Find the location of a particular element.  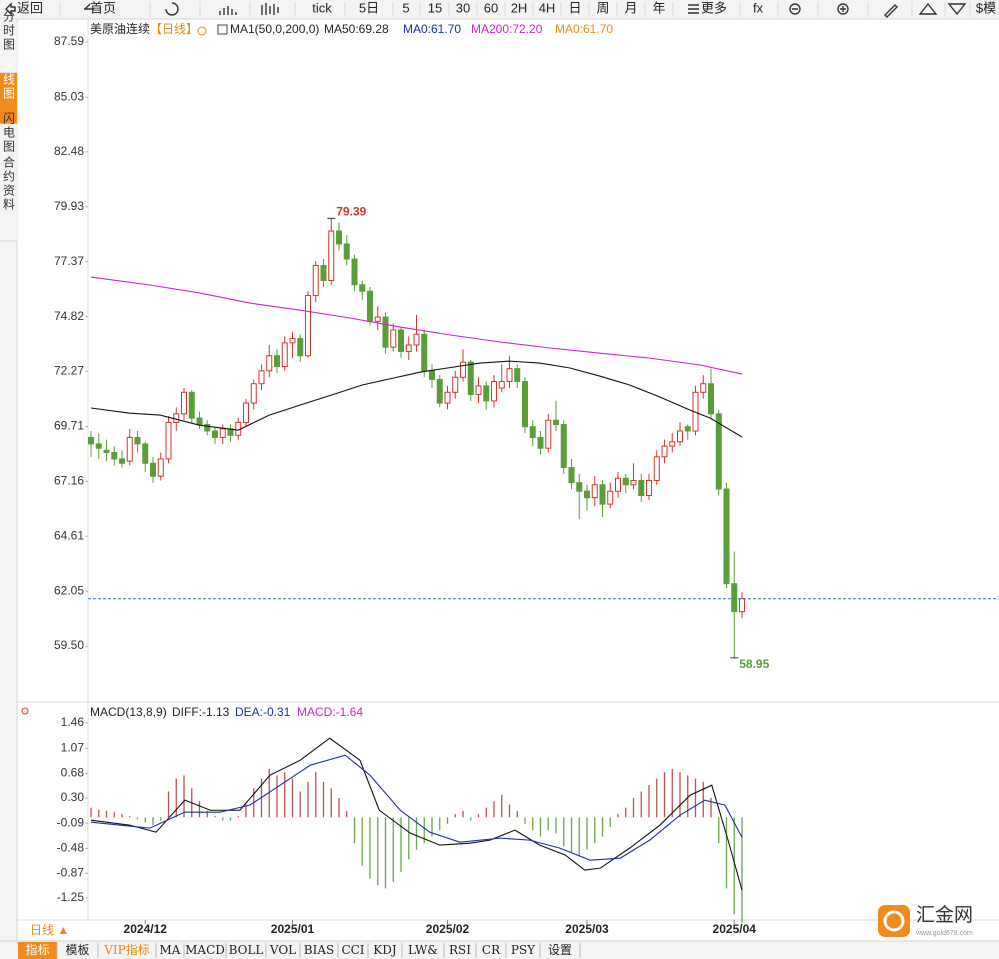

toolbar-button: 60 is located at coordinates (491, 7).